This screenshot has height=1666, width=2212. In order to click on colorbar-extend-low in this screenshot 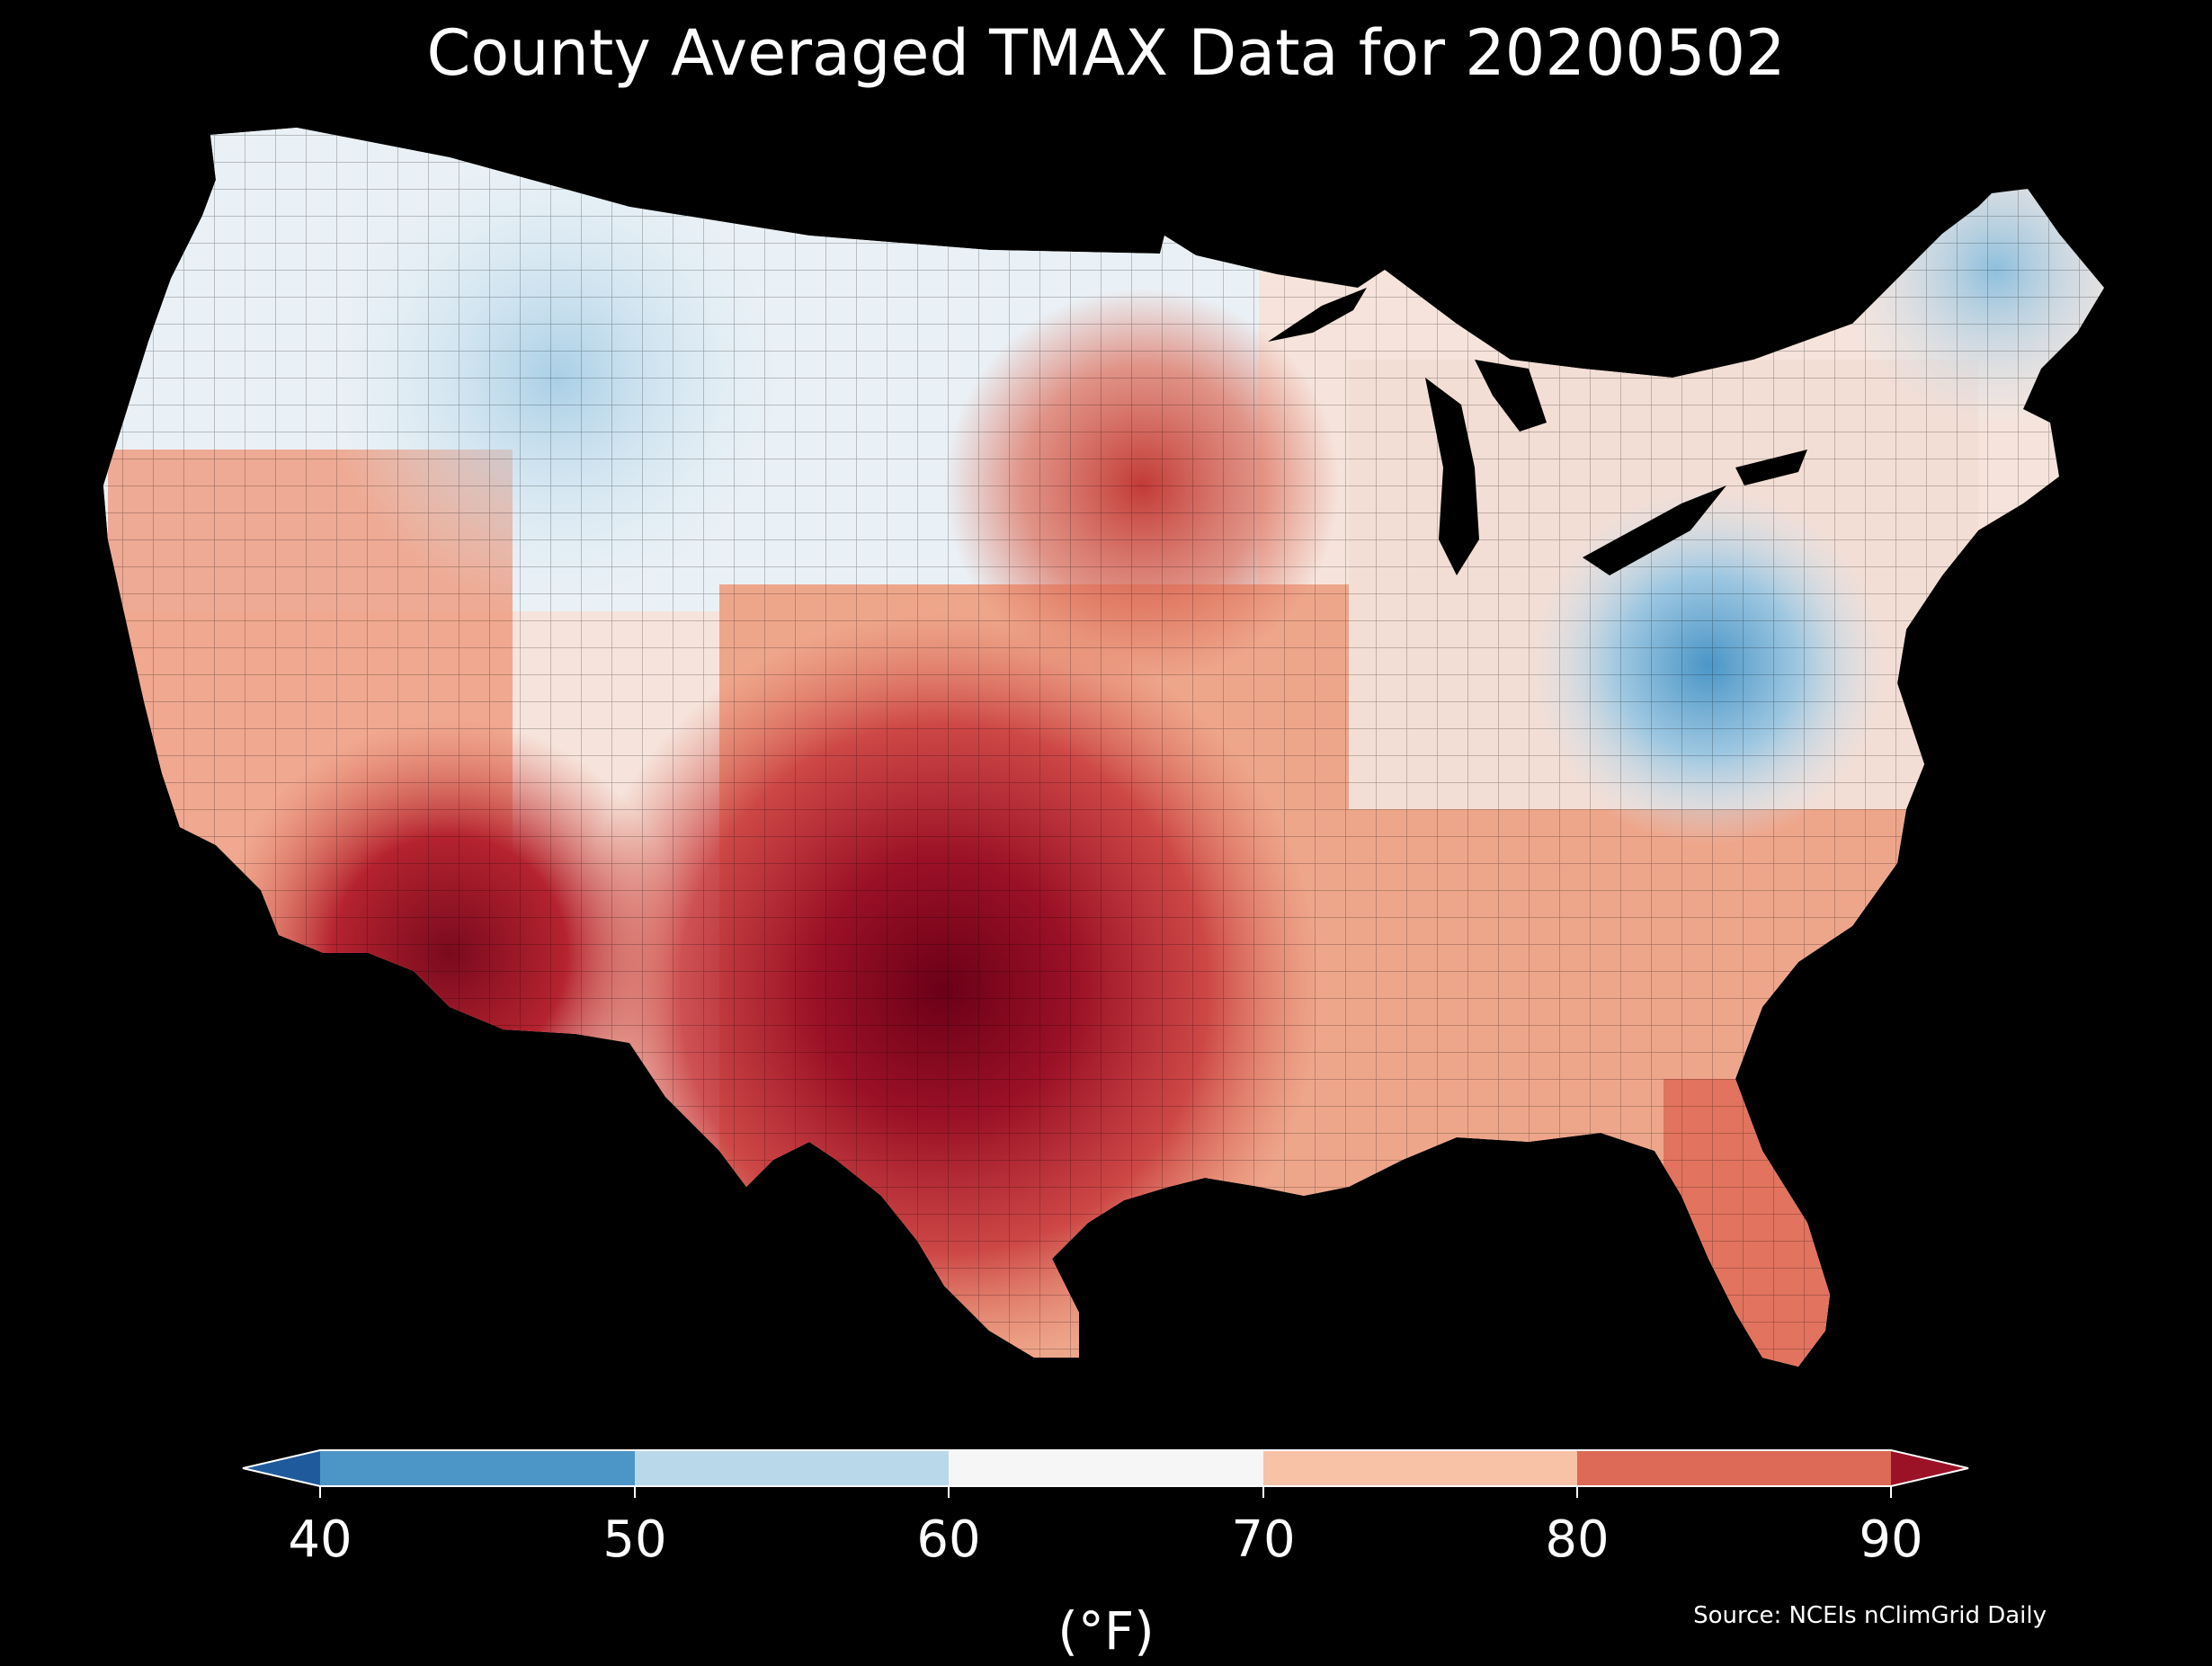, I will do `click(281, 1468)`.